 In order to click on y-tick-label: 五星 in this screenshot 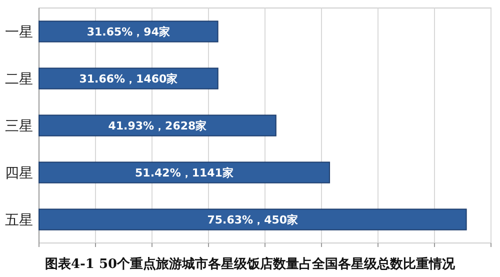, I will do `click(19, 220)`.